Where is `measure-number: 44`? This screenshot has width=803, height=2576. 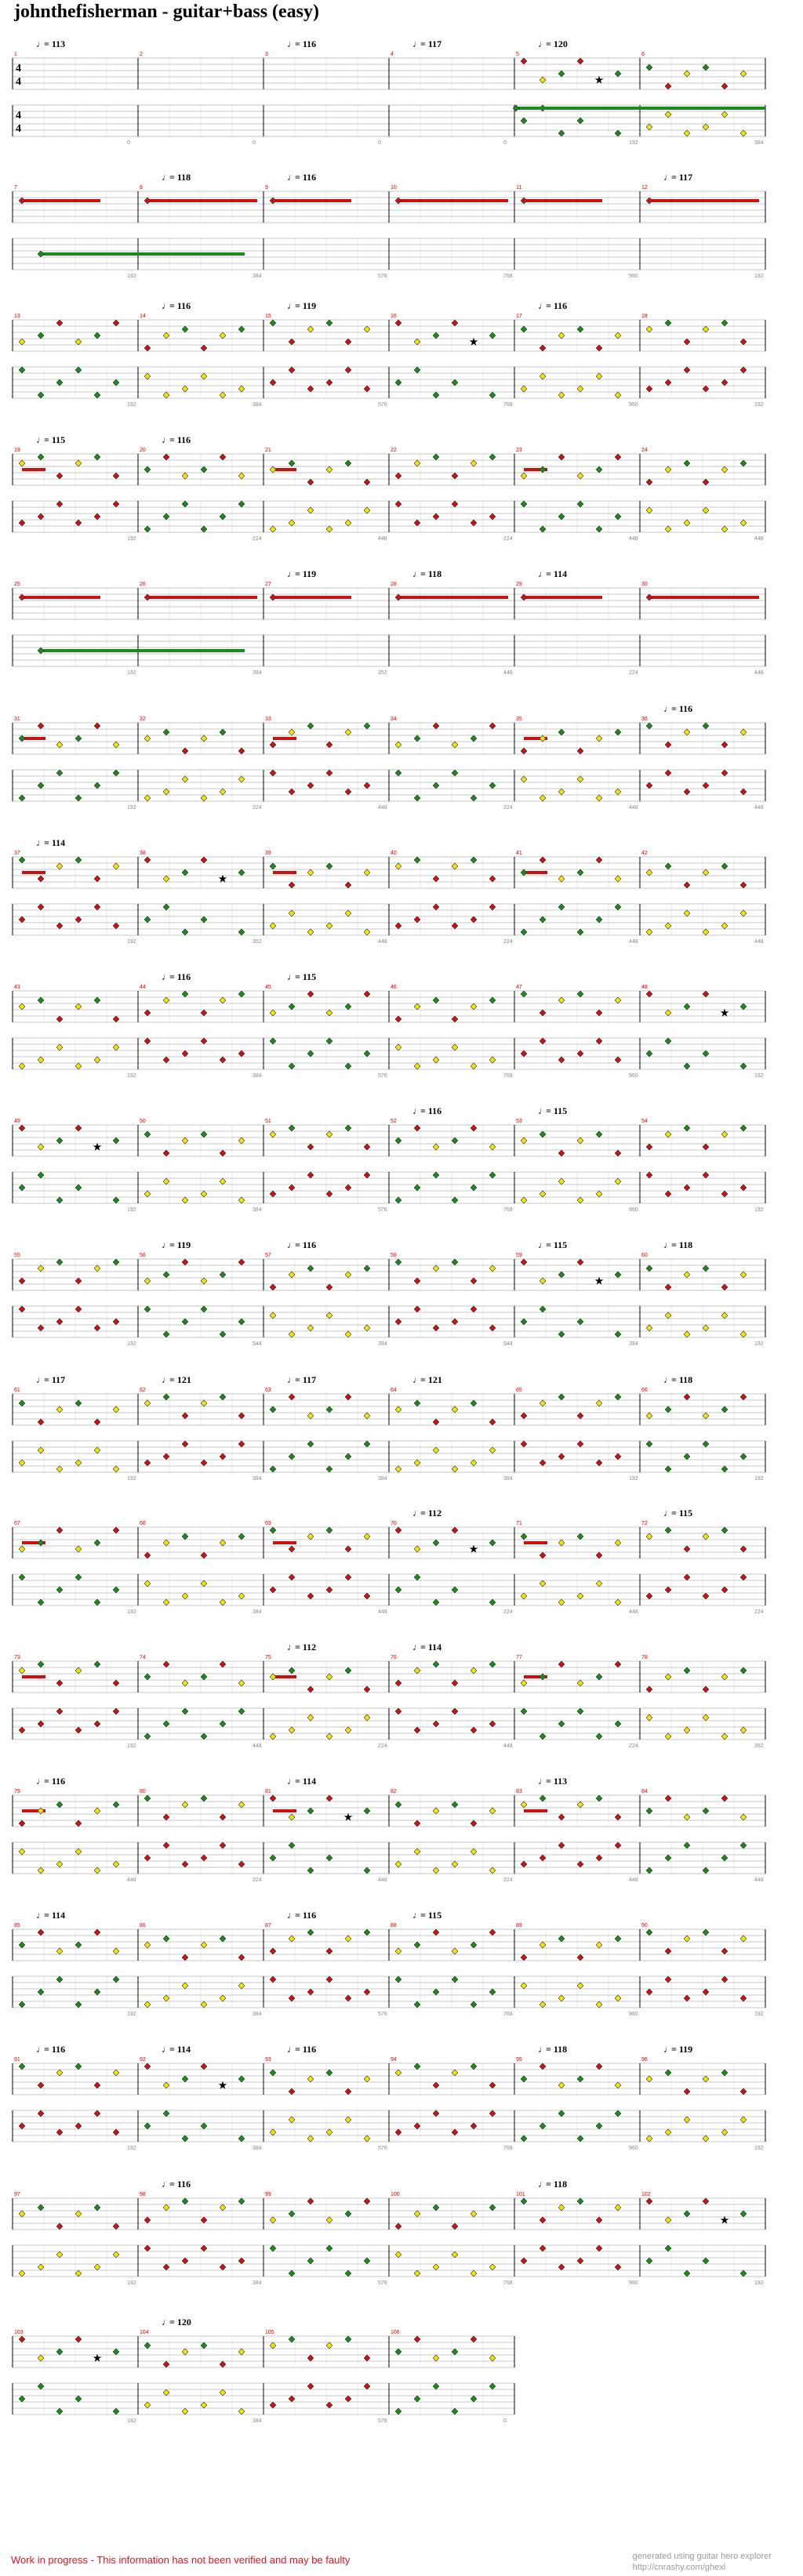
measure-number: 44 is located at coordinates (143, 988).